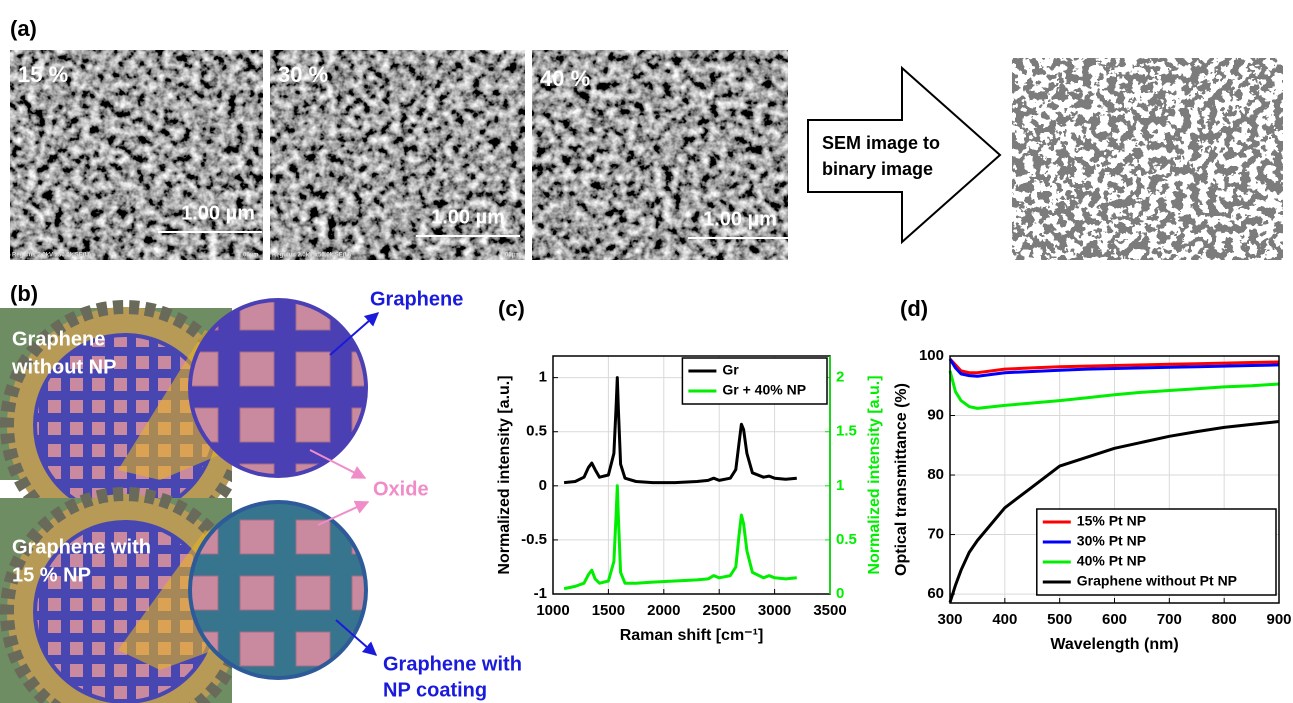  What do you see at coordinates (540, 593) in the screenshot?
I see `y-tick-label: -1` at bounding box center [540, 593].